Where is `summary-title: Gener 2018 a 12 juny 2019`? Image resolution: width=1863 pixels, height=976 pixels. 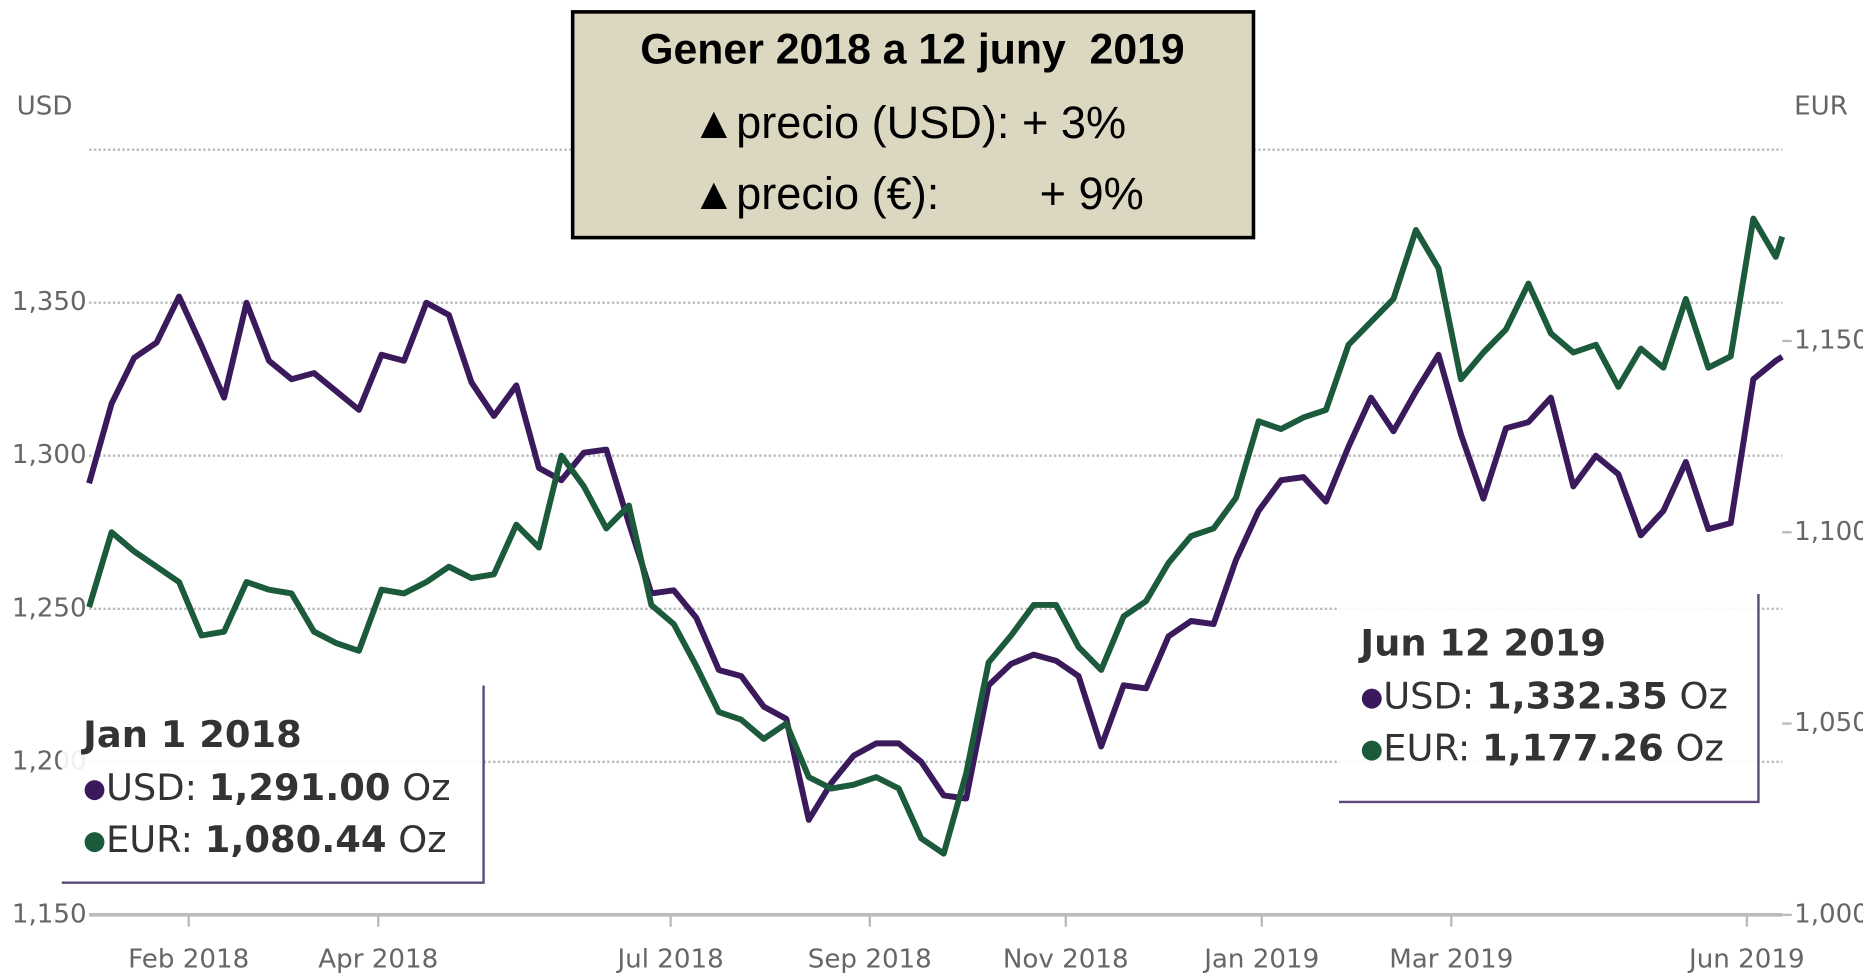
summary-title: Gener 2018 a 12 juny 2019 is located at coordinates (912, 50).